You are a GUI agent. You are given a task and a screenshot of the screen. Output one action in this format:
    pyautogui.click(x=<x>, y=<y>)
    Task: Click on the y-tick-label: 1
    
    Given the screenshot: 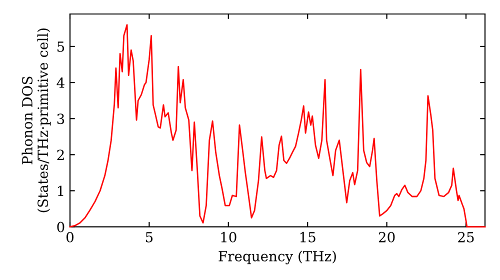 What is the action you would take?
    pyautogui.click(x=61, y=191)
    